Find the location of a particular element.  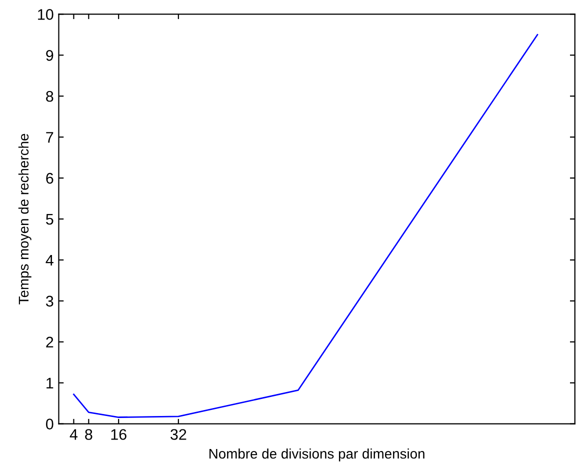

x-tick-label: 16 is located at coordinates (118, 434).